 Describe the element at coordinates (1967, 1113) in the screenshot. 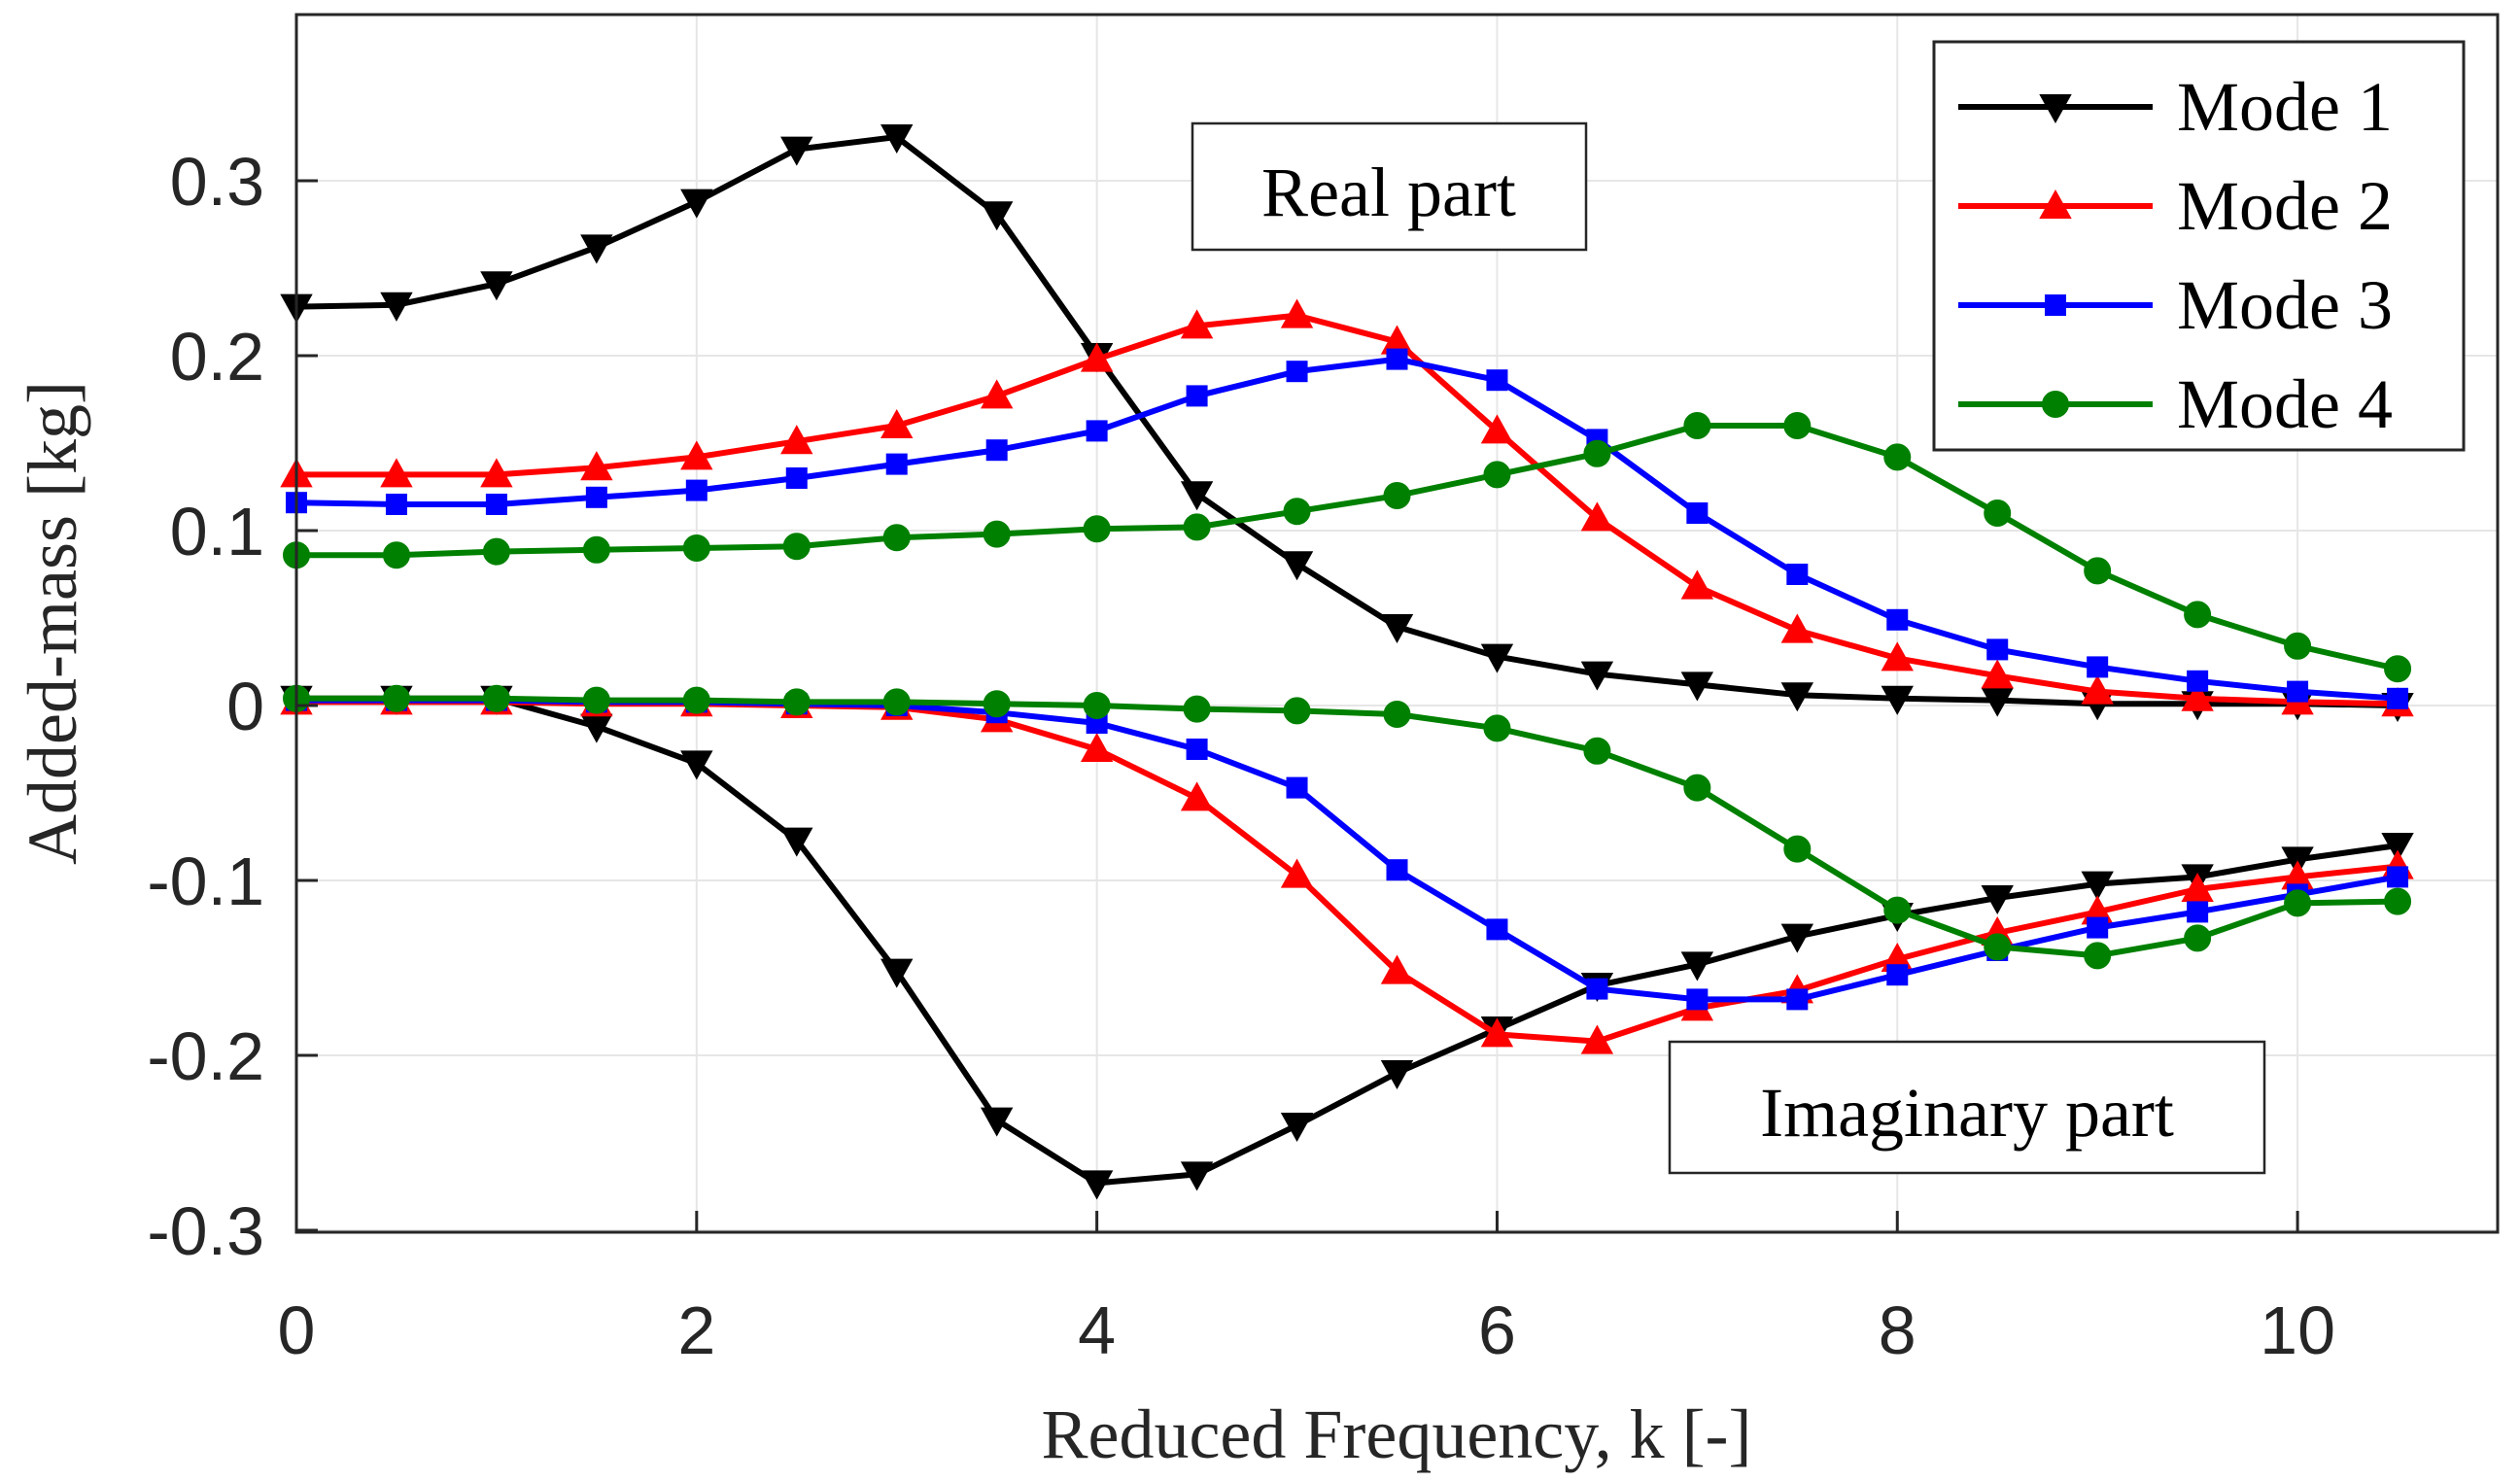

I see `annotation-imag-text: Imaginary part` at that location.